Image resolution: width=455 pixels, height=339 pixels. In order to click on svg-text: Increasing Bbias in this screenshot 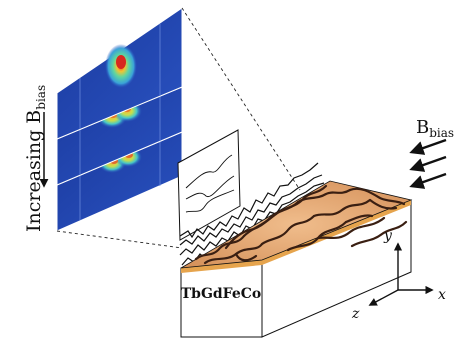, I will do `click(35, 158)`.